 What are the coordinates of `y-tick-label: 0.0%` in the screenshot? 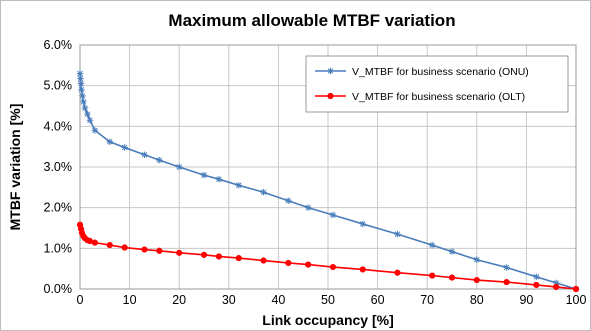 It's located at (58, 289).